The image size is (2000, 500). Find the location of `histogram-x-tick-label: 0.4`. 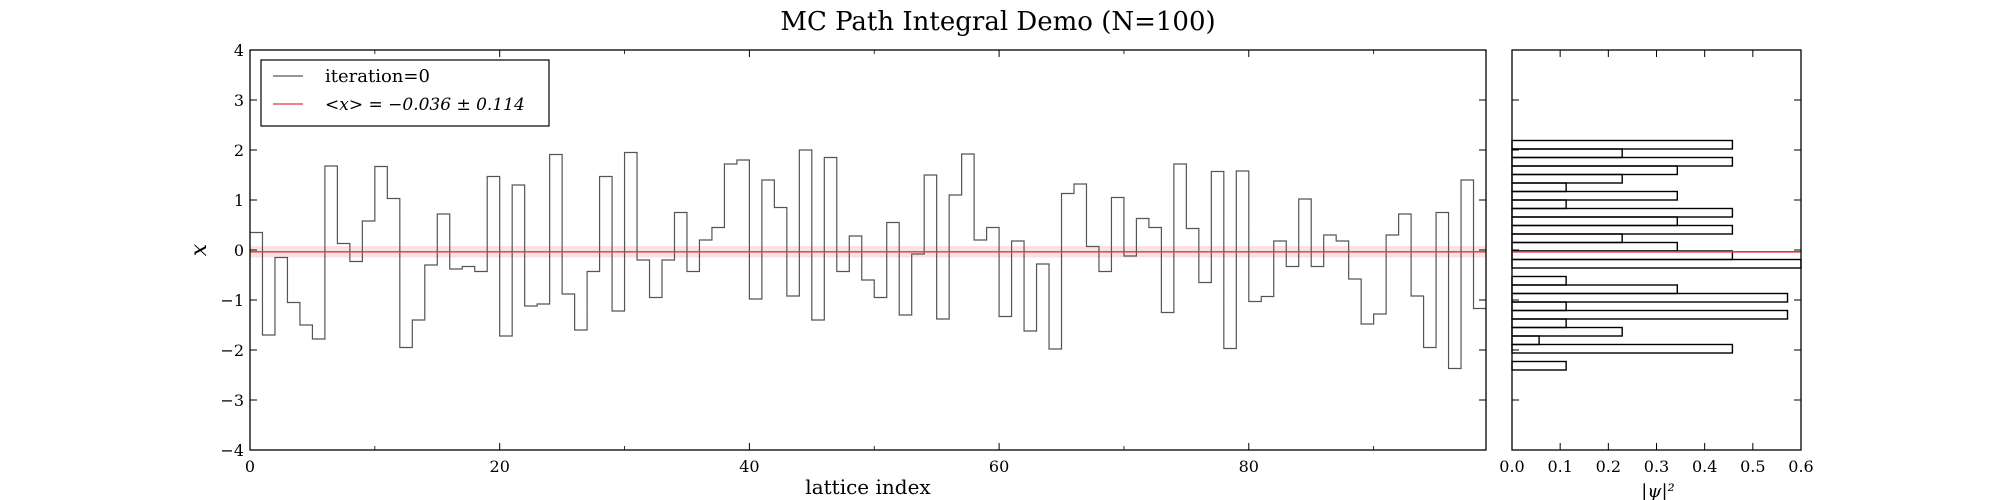

histogram-x-tick-label: 0.4 is located at coordinates (1704, 466).